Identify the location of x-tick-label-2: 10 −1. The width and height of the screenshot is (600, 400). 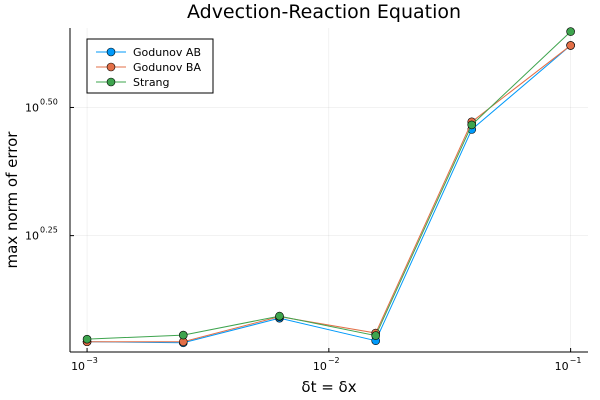
(568, 364).